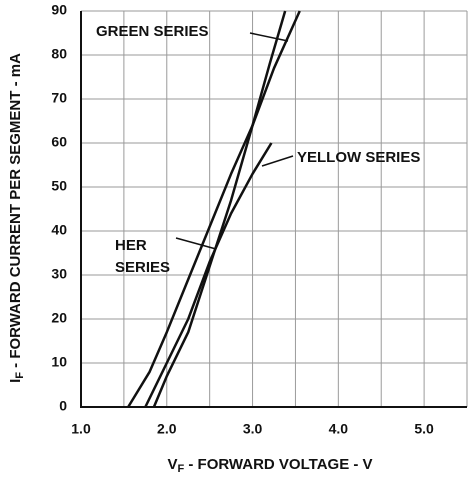 The image size is (468, 478). Describe the element at coordinates (59, 274) in the screenshot. I see `y-tick-label: 30` at that location.